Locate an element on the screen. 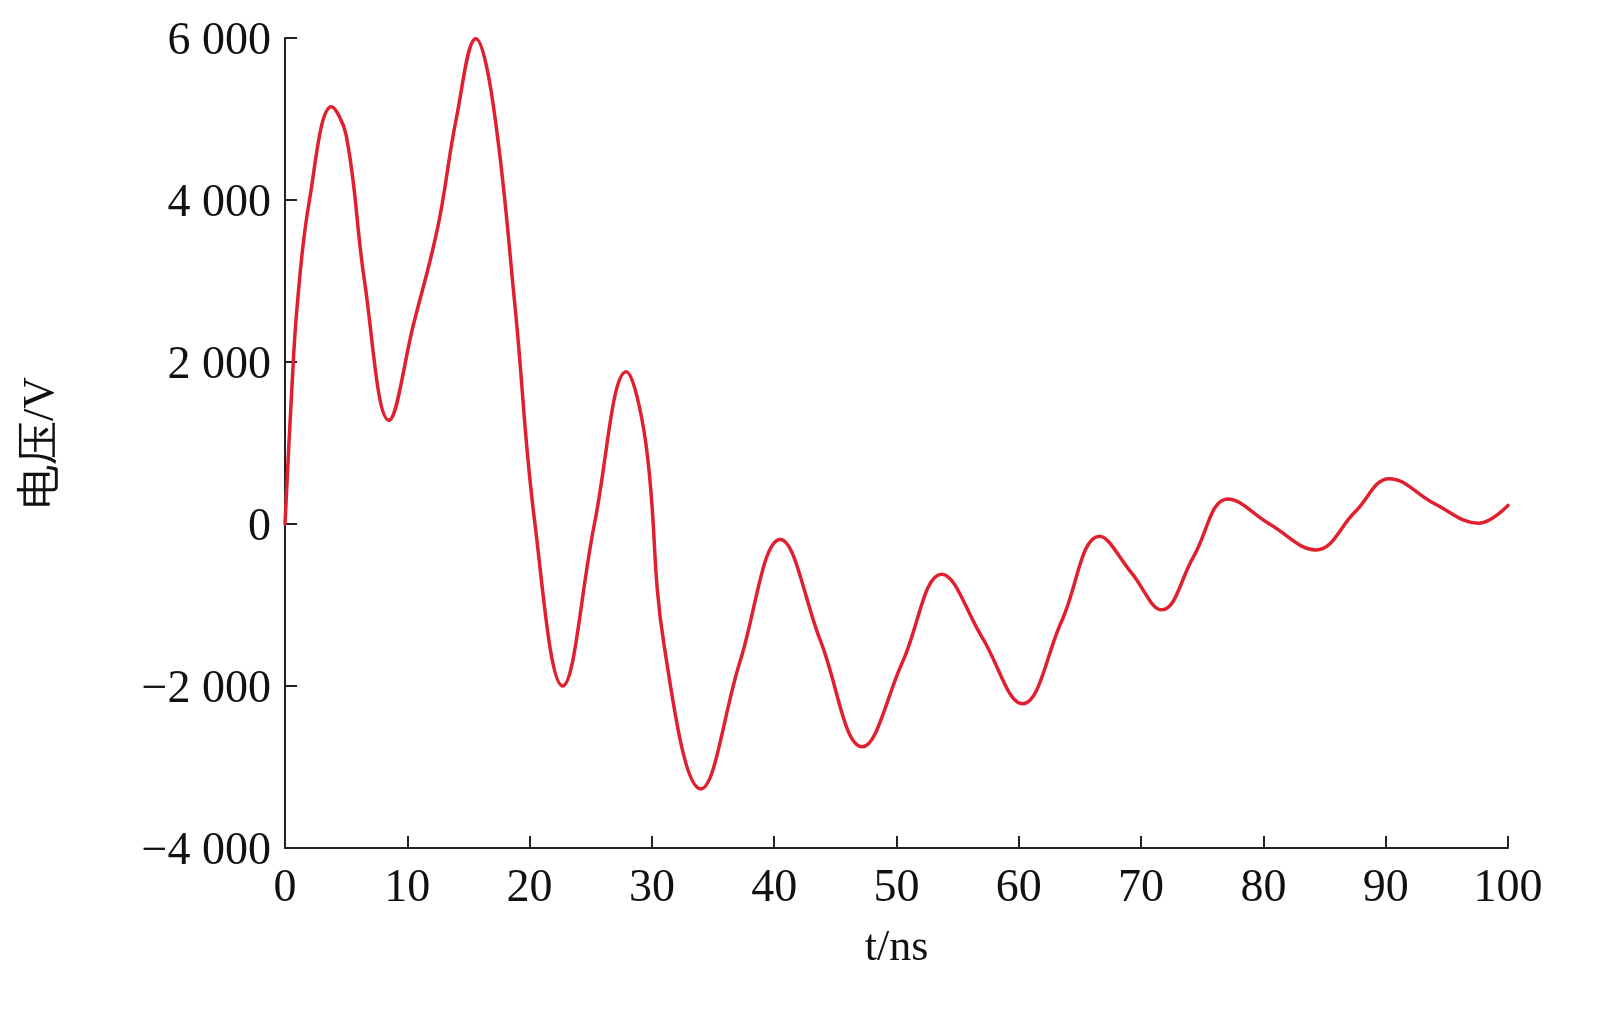  x-axis-title: t/ns is located at coordinates (896, 945).